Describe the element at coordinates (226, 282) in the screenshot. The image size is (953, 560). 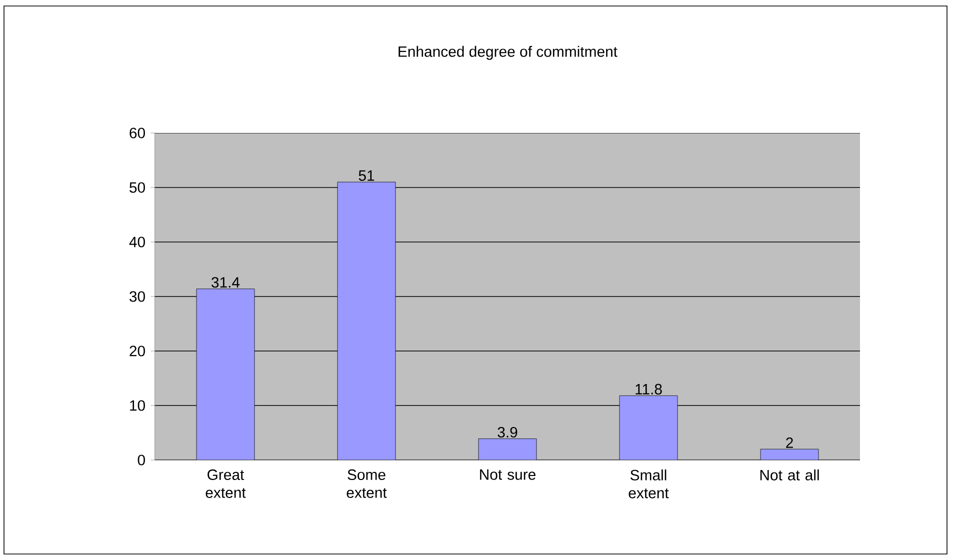
I see `data-label: 31.4` at that location.